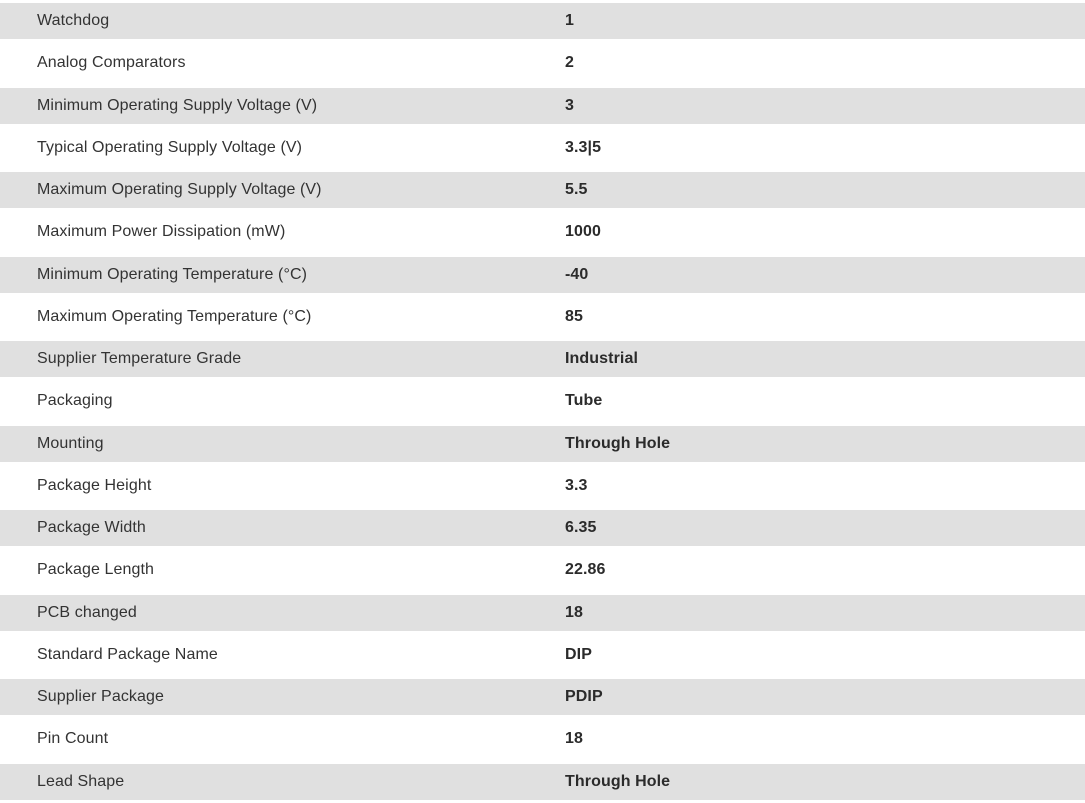  Describe the element at coordinates (542, 697) in the screenshot. I see `table-row: Supplier Package PDIP` at that location.